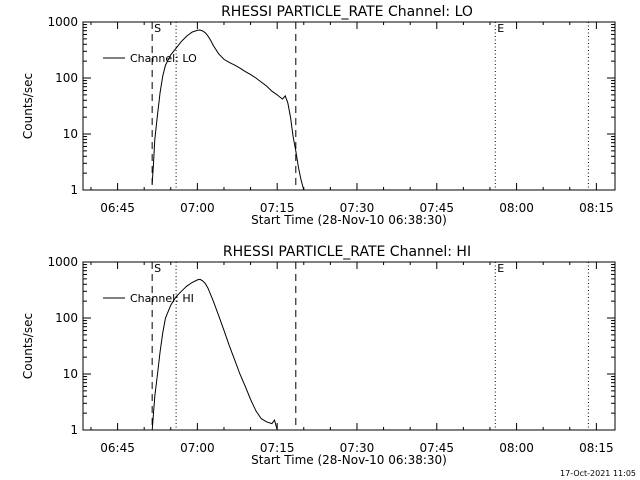 The height and width of the screenshot is (480, 640). I want to click on legend-label: Channel: LO, so click(163, 58).